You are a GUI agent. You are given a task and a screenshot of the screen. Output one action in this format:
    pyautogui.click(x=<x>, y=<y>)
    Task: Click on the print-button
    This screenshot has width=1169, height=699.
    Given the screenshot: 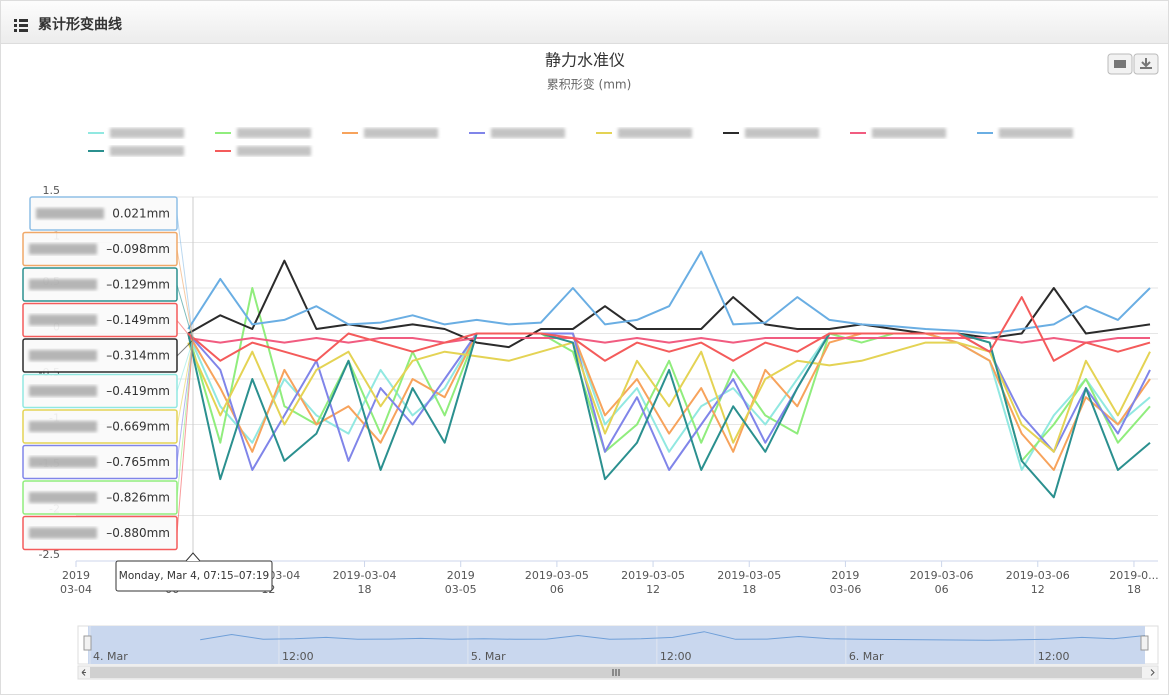 What is the action you would take?
    pyautogui.click(x=1120, y=64)
    